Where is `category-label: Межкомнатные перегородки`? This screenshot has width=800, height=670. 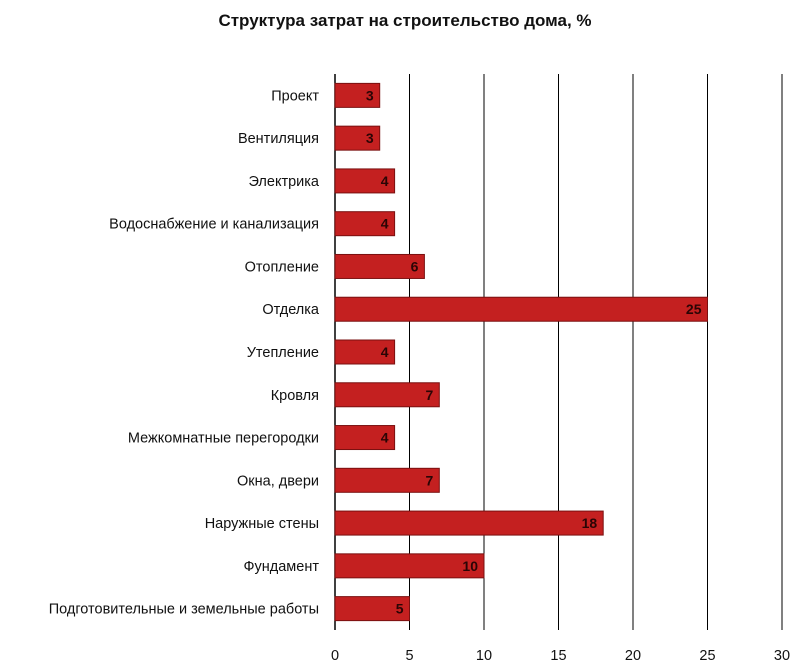
category-label: Межкомнатные перегородки is located at coordinates (223, 439).